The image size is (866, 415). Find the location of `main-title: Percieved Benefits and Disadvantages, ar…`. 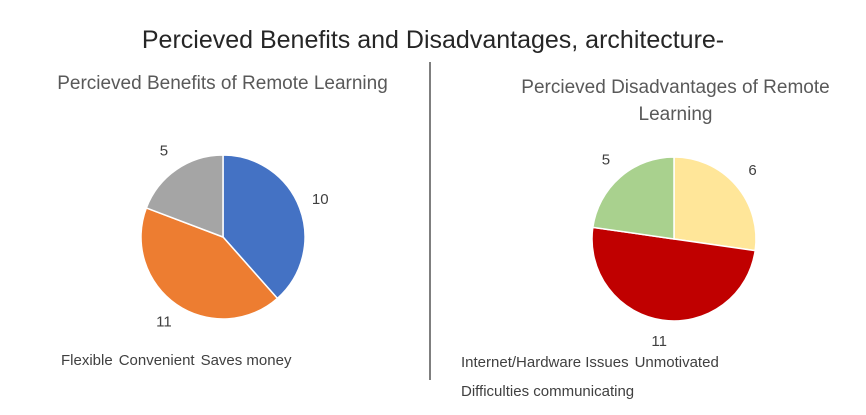

main-title: Percieved Benefits and Disadvantages, ar… is located at coordinates (433, 40).